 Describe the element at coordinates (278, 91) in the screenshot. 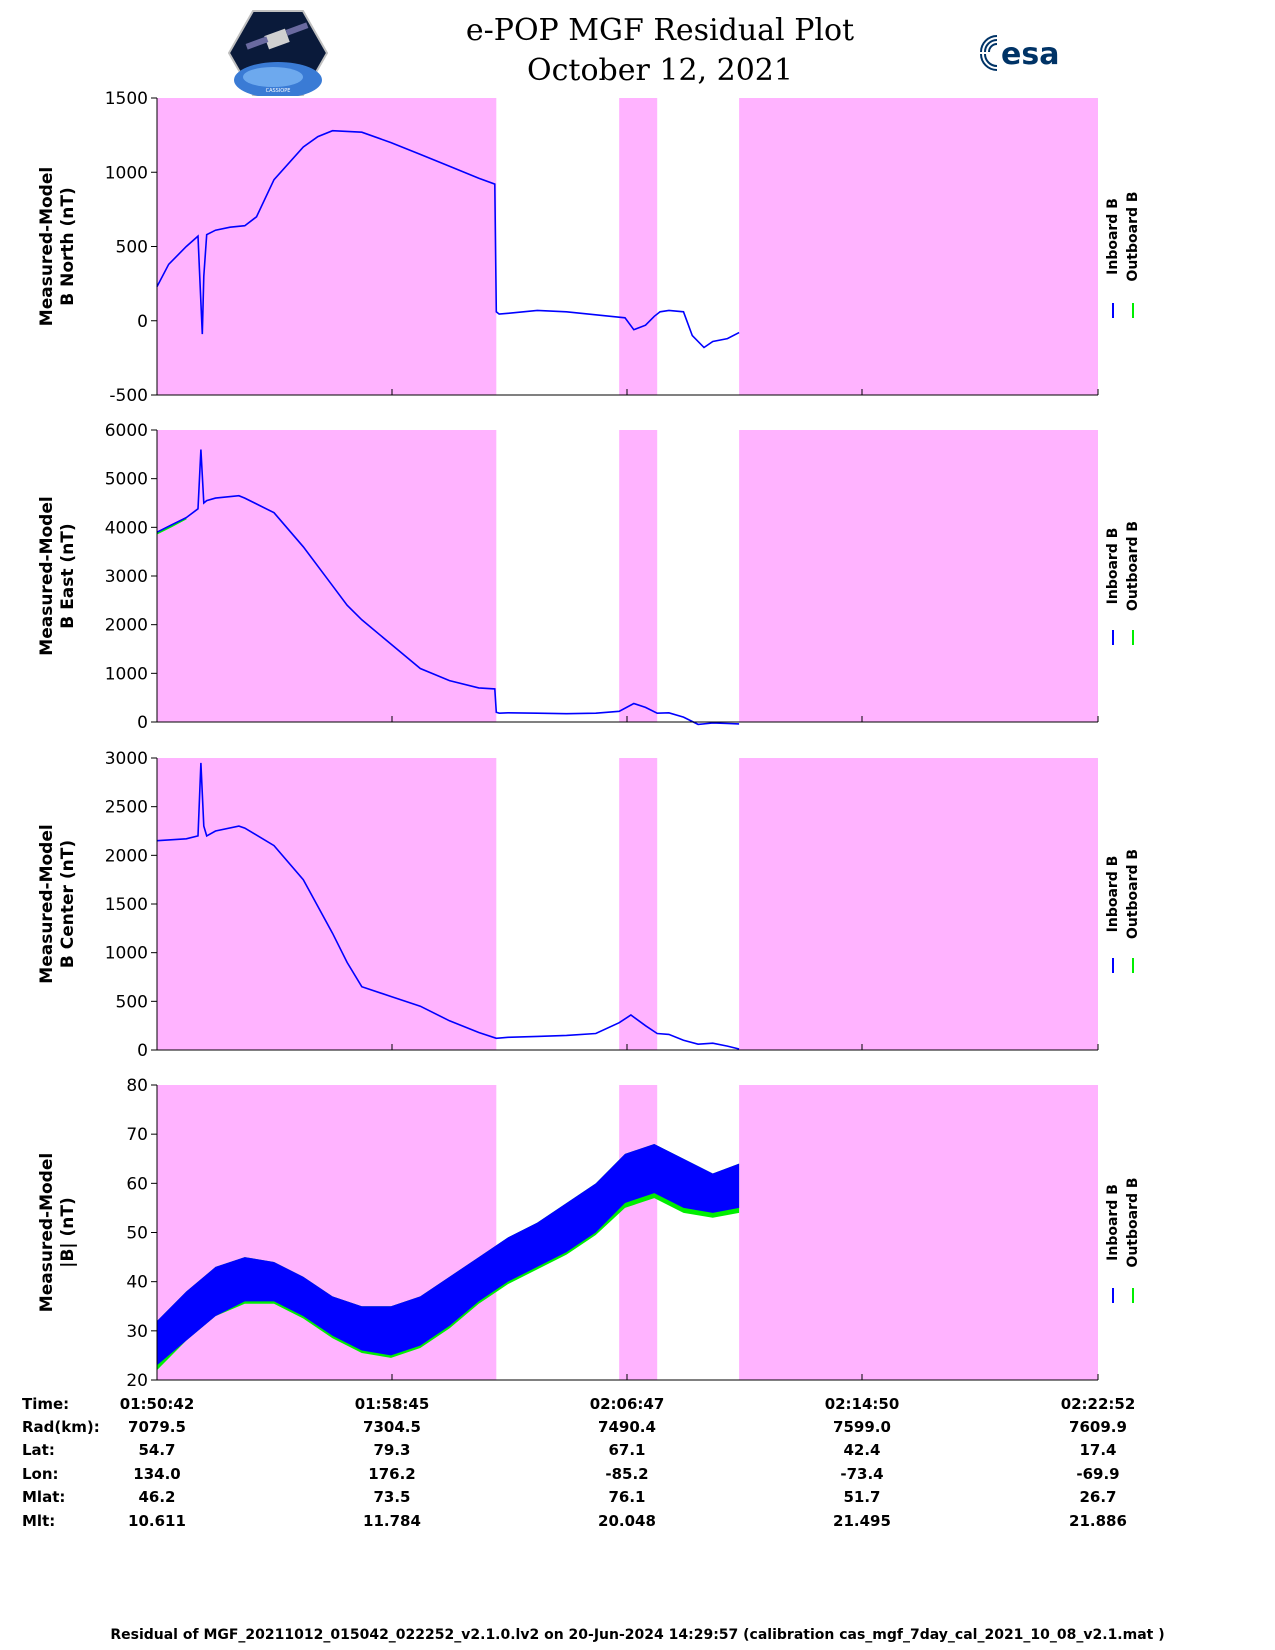

I see `svg-text: CASSIOPE` at that location.